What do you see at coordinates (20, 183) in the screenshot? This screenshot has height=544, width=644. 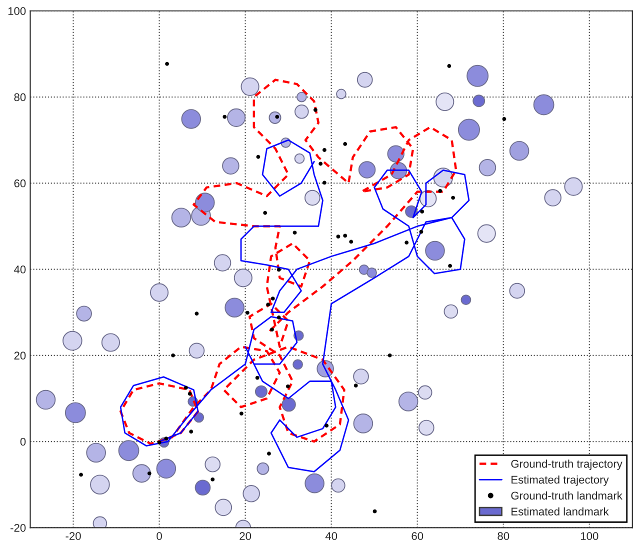 I see `y-tick-label: 60` at bounding box center [20, 183].